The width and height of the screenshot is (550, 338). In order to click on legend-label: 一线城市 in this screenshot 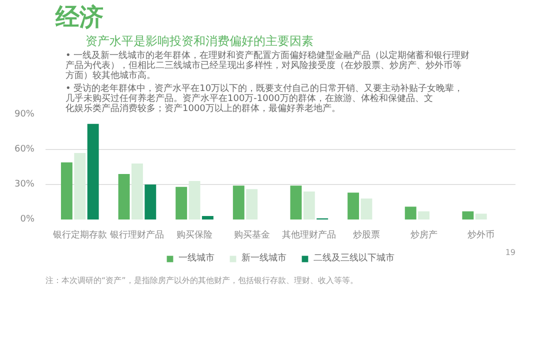, I will do `click(196, 258)`.